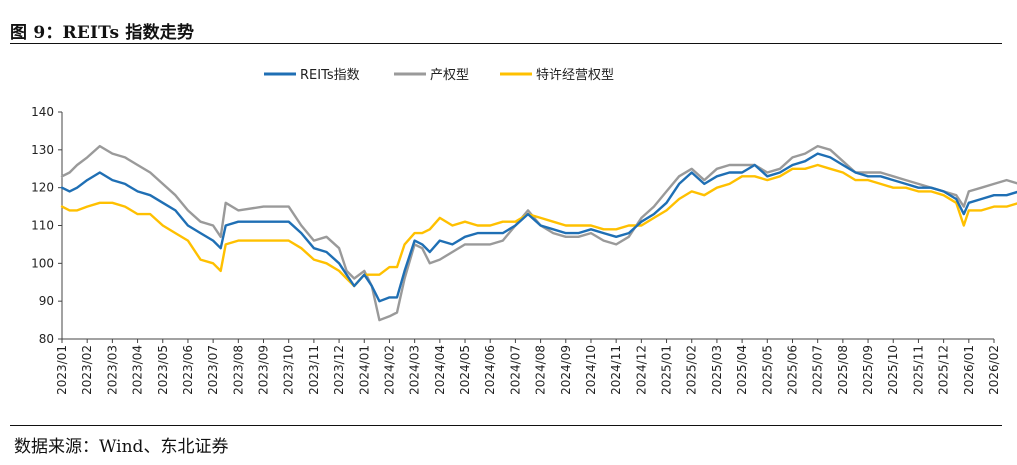 The image size is (1017, 465). What do you see at coordinates (238, 370) in the screenshot?
I see `x-tick-label: 2023/08` at bounding box center [238, 370].